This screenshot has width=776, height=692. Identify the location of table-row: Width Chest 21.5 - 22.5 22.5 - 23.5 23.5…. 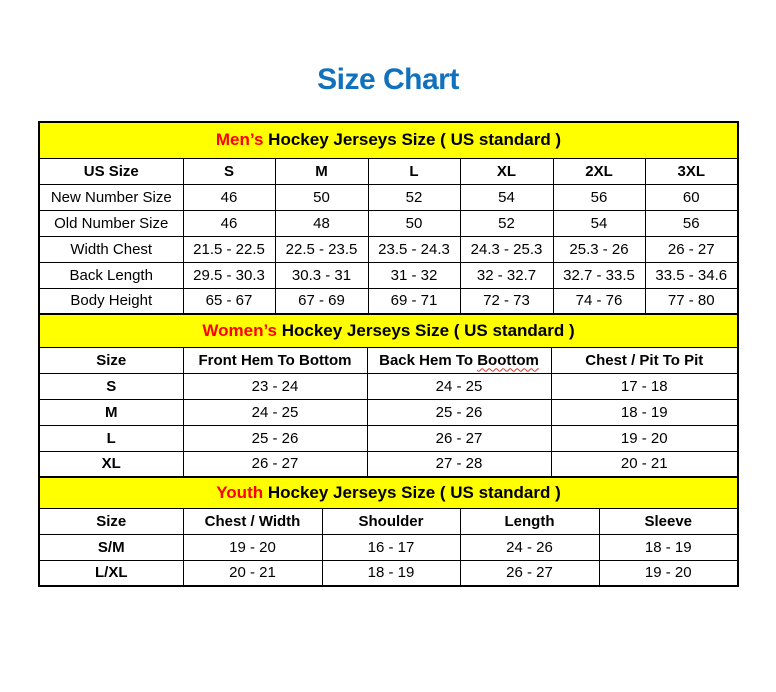
(388, 249).